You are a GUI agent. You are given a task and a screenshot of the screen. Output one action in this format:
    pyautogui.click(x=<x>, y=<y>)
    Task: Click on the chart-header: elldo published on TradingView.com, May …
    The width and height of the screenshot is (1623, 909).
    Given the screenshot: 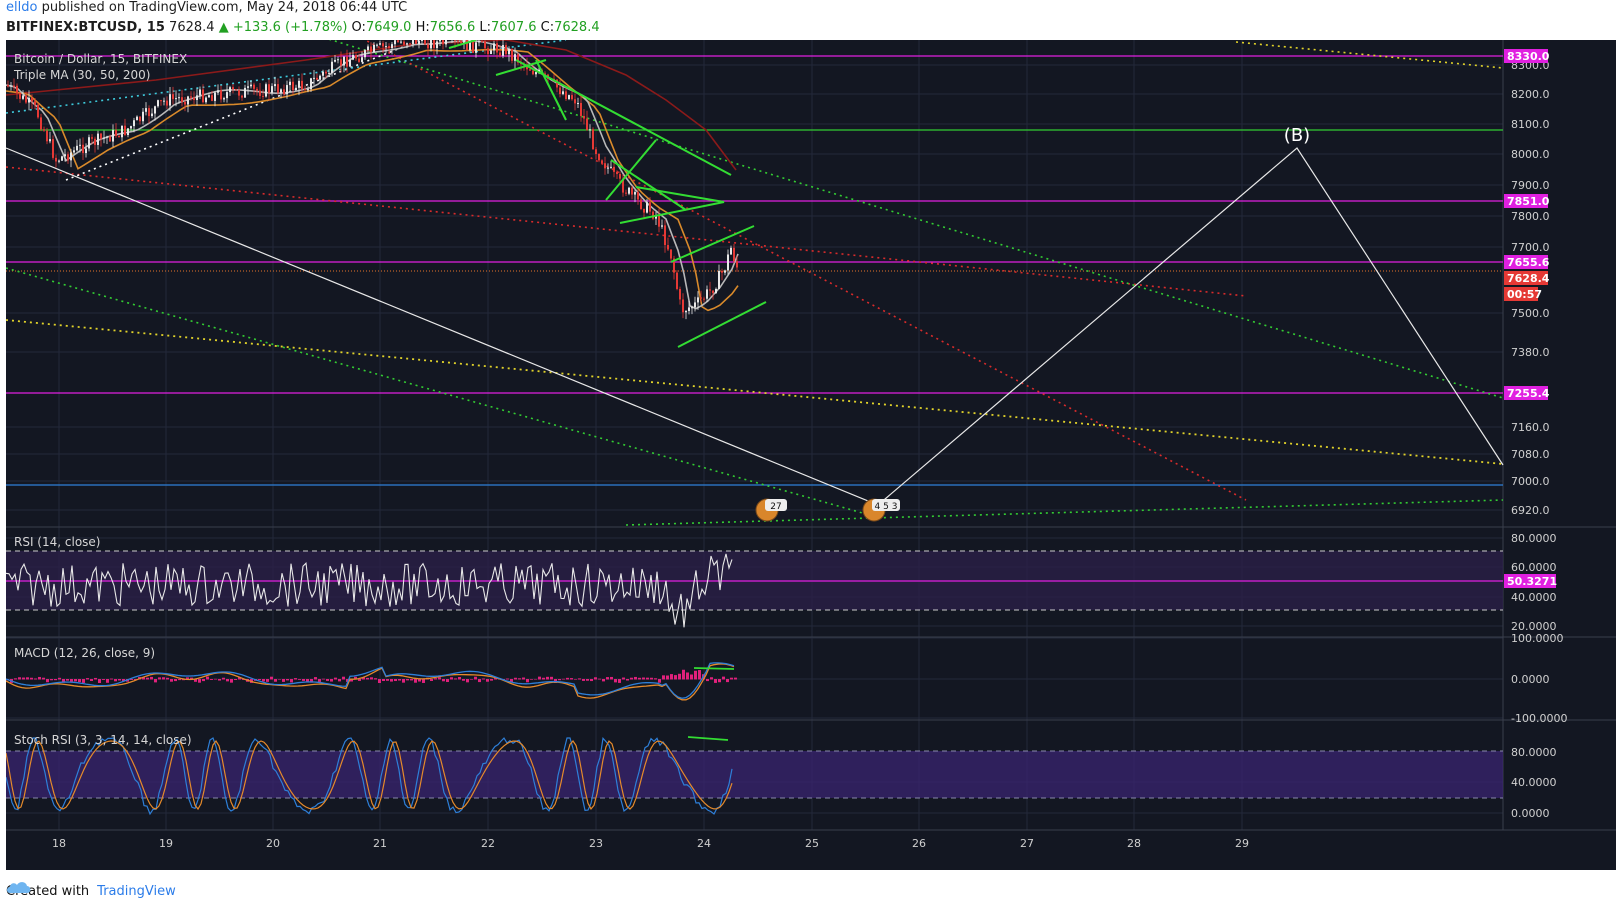 What is the action you would take?
    pyautogui.click(x=811, y=20)
    